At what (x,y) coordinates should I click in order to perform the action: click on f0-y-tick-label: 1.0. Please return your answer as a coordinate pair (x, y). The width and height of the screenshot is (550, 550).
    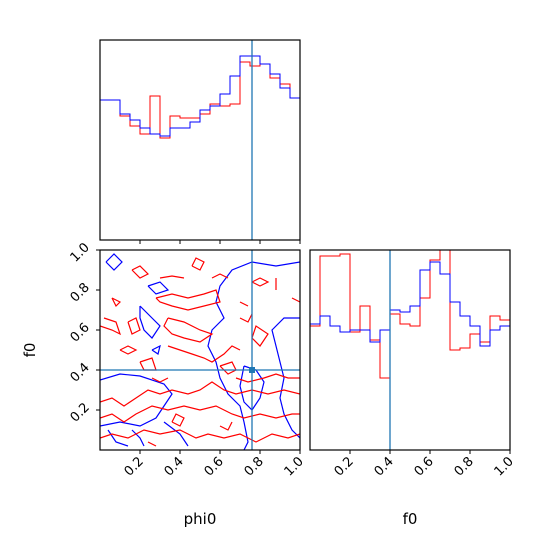
    Looking at the image, I should click on (80, 252).